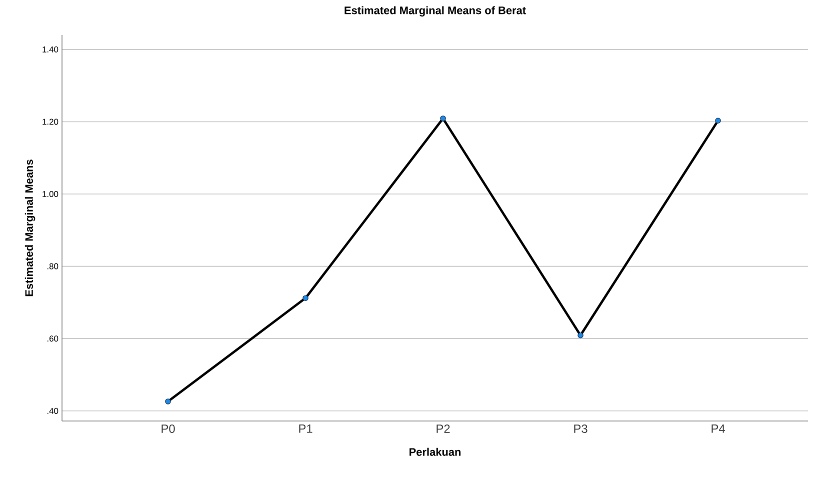 This screenshot has width=822, height=479. What do you see at coordinates (168, 428) in the screenshot?
I see `x-tick-label: P0` at bounding box center [168, 428].